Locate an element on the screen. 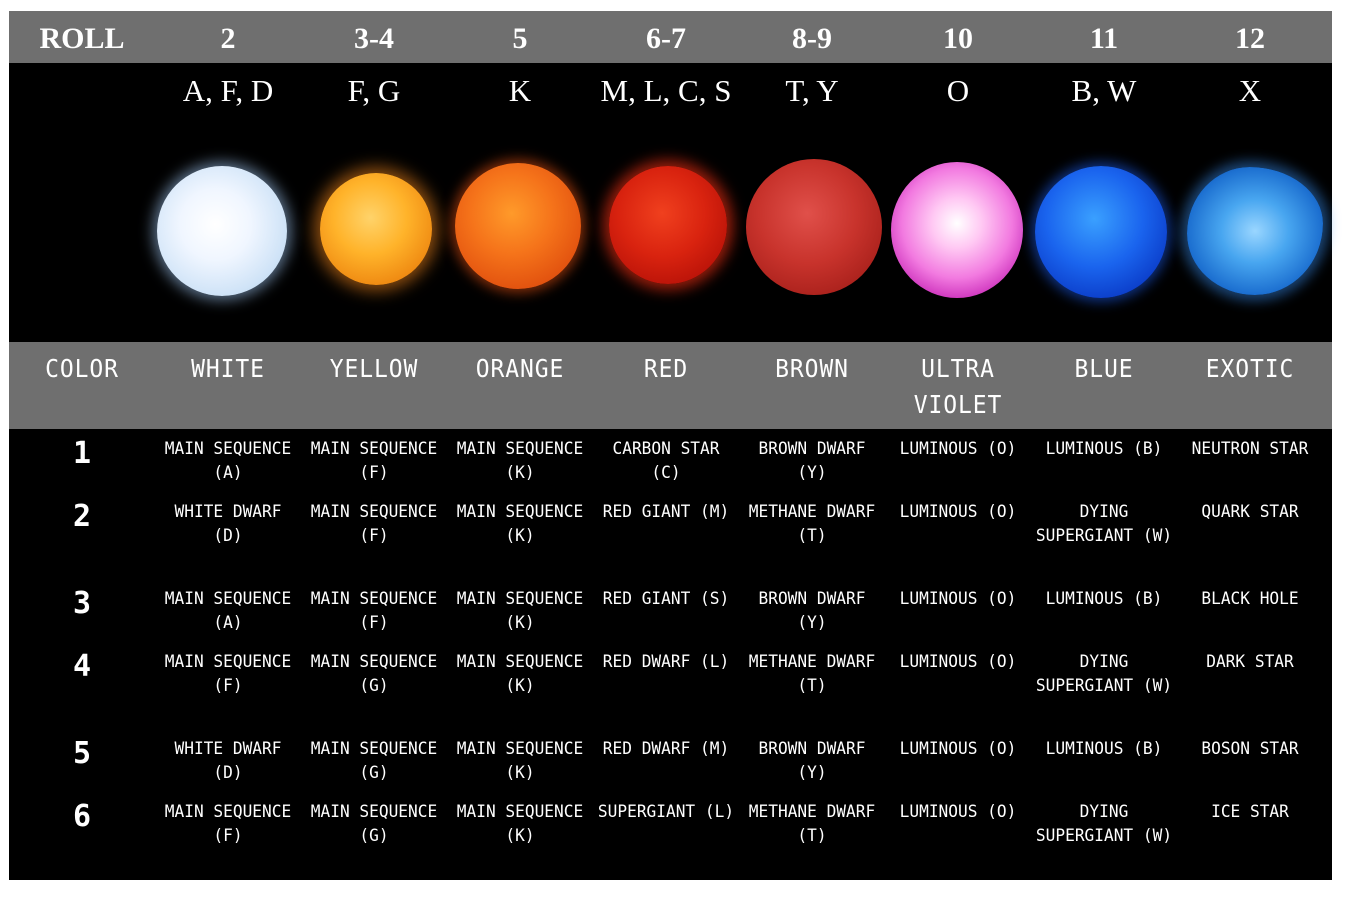 This screenshot has width=1350, height=902. roll-value: 6-7 is located at coordinates (666, 38).